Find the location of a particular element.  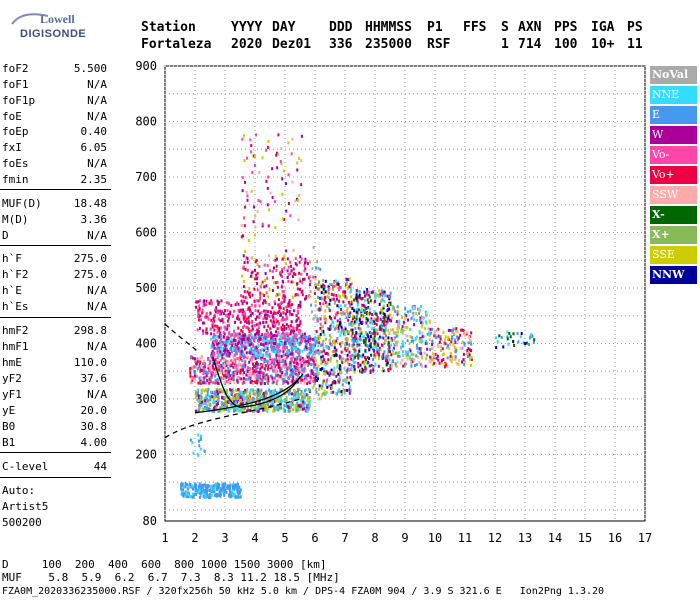

param-value: 5.500 is located at coordinates (90, 68).